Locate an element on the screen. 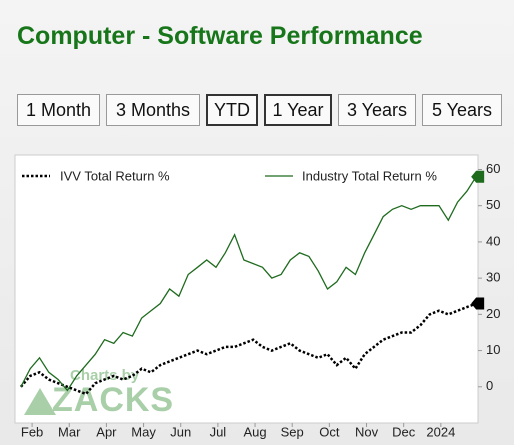  x-tick-label: May is located at coordinates (143, 431).